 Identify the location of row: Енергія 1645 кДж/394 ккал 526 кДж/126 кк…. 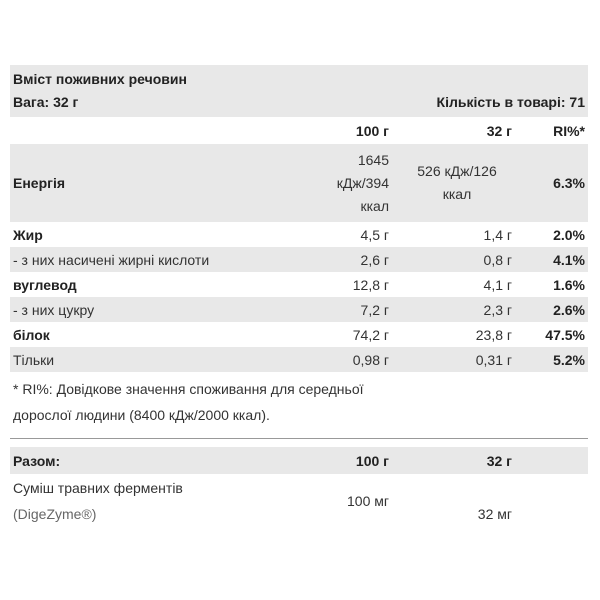
(299, 183).